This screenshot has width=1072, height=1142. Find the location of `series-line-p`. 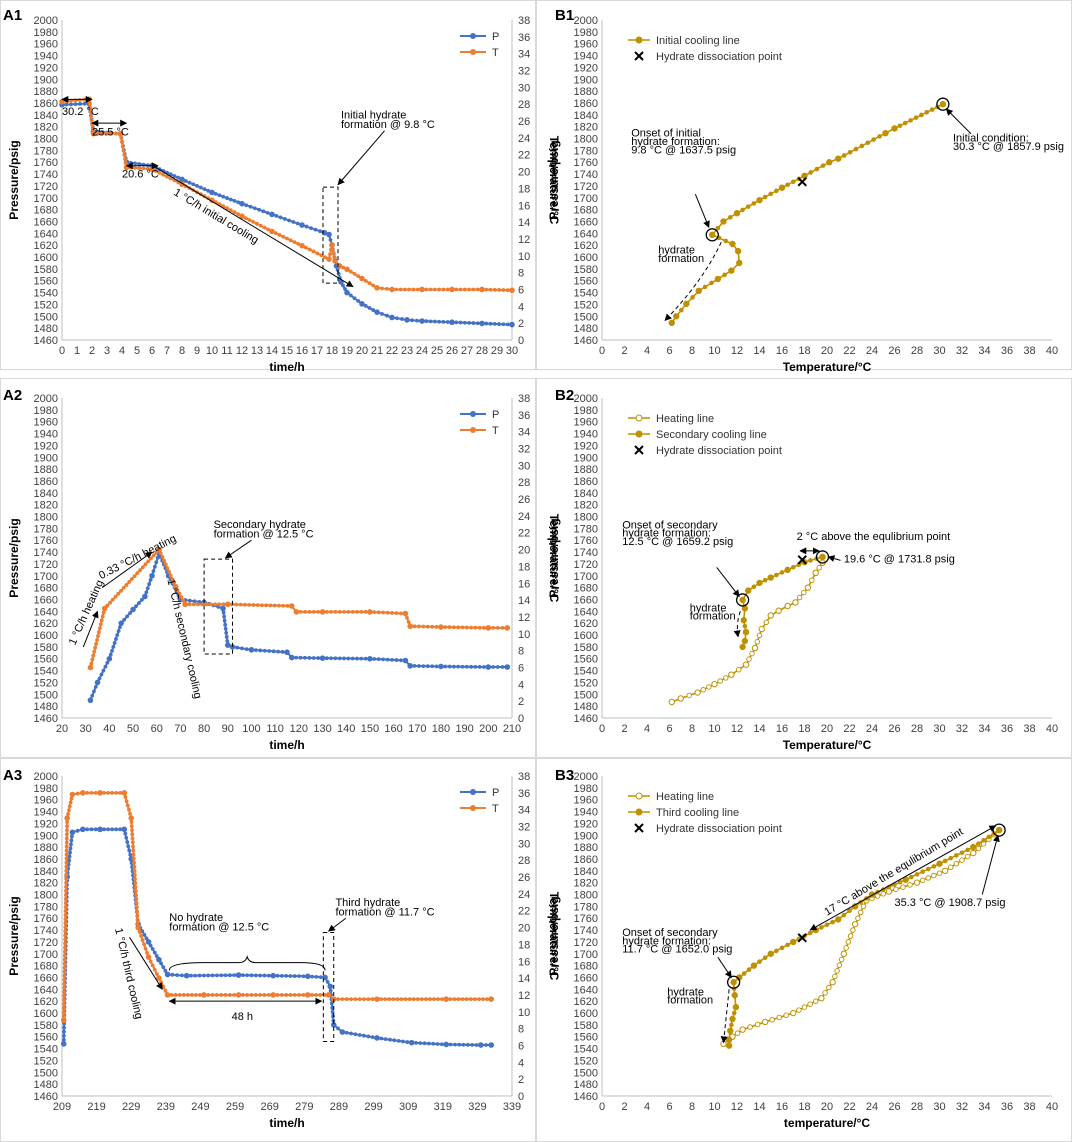

series-line-p is located at coordinates (287, 214).